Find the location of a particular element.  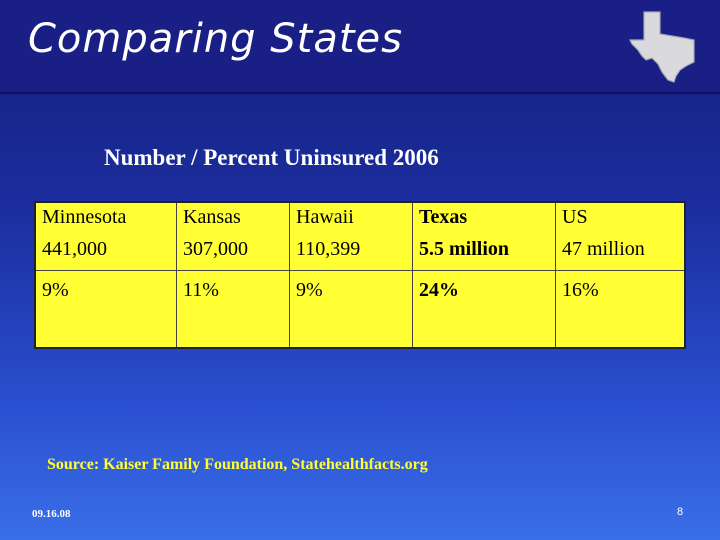

page-number: 8 is located at coordinates (680, 512).